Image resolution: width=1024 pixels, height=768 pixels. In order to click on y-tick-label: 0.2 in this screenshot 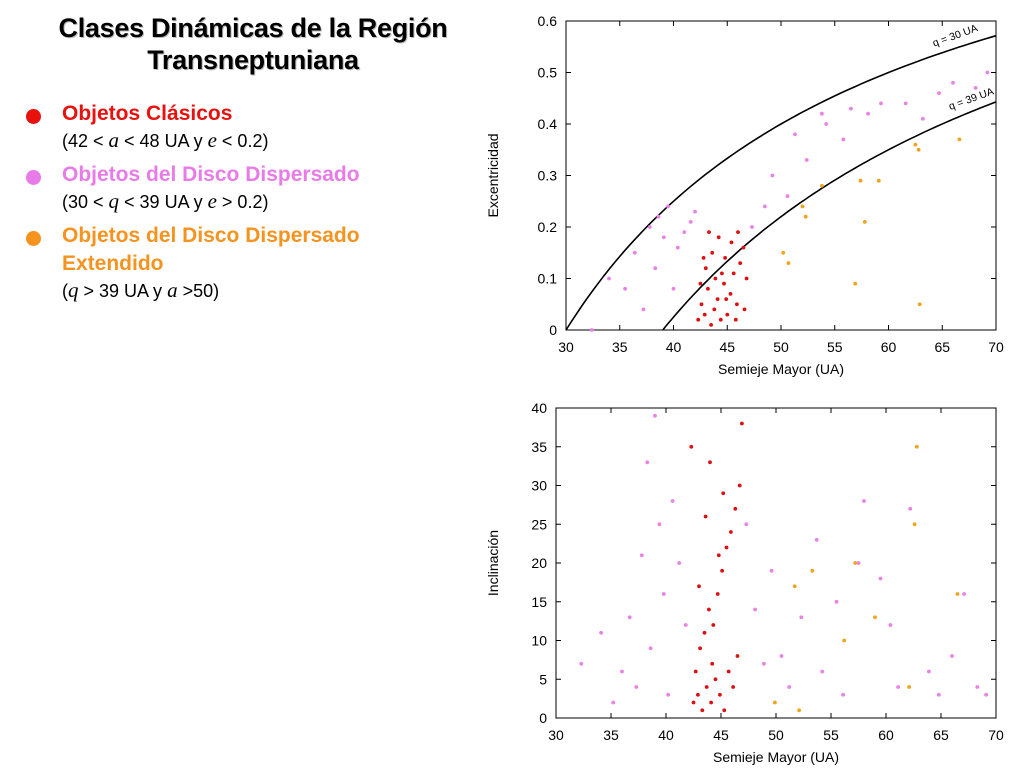, I will do `click(548, 227)`.